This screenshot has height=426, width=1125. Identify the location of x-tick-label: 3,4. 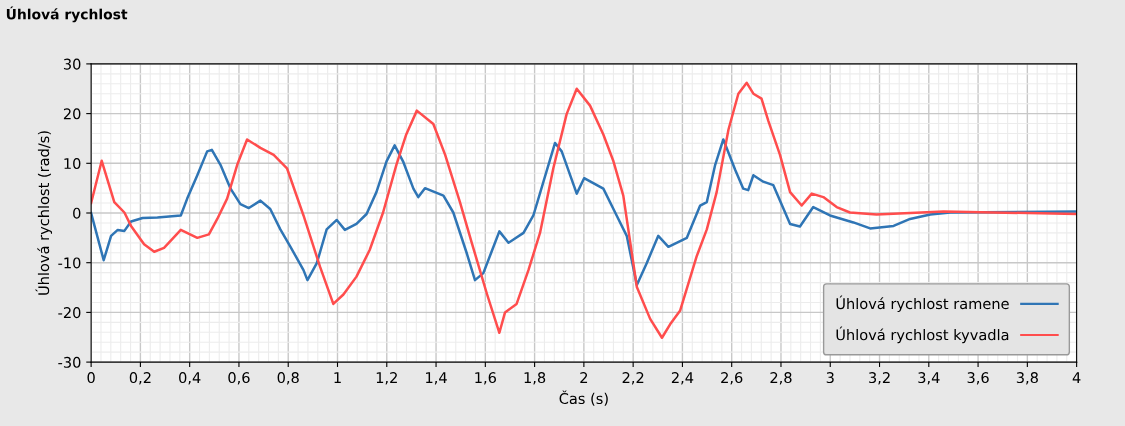
(929, 378).